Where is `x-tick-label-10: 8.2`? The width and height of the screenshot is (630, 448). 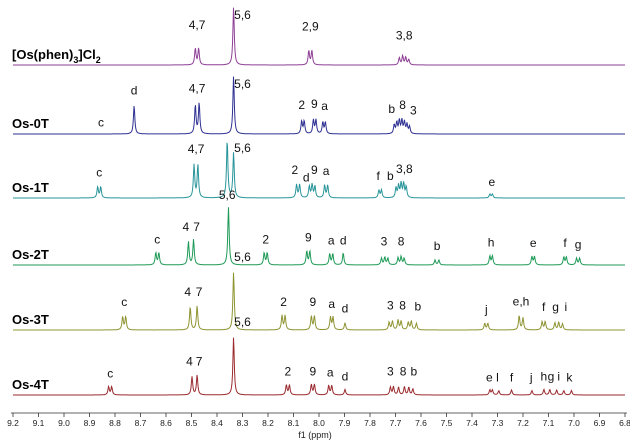 x-tick-label-10: 8.2 is located at coordinates (268, 423).